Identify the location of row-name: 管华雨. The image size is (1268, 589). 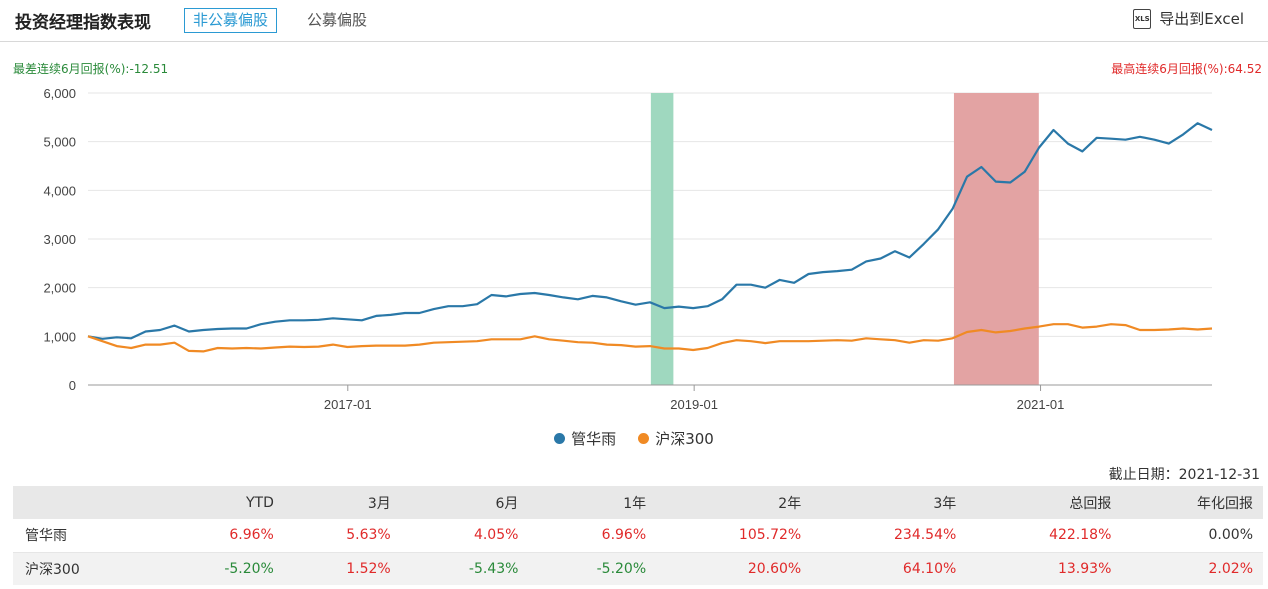
(85, 536).